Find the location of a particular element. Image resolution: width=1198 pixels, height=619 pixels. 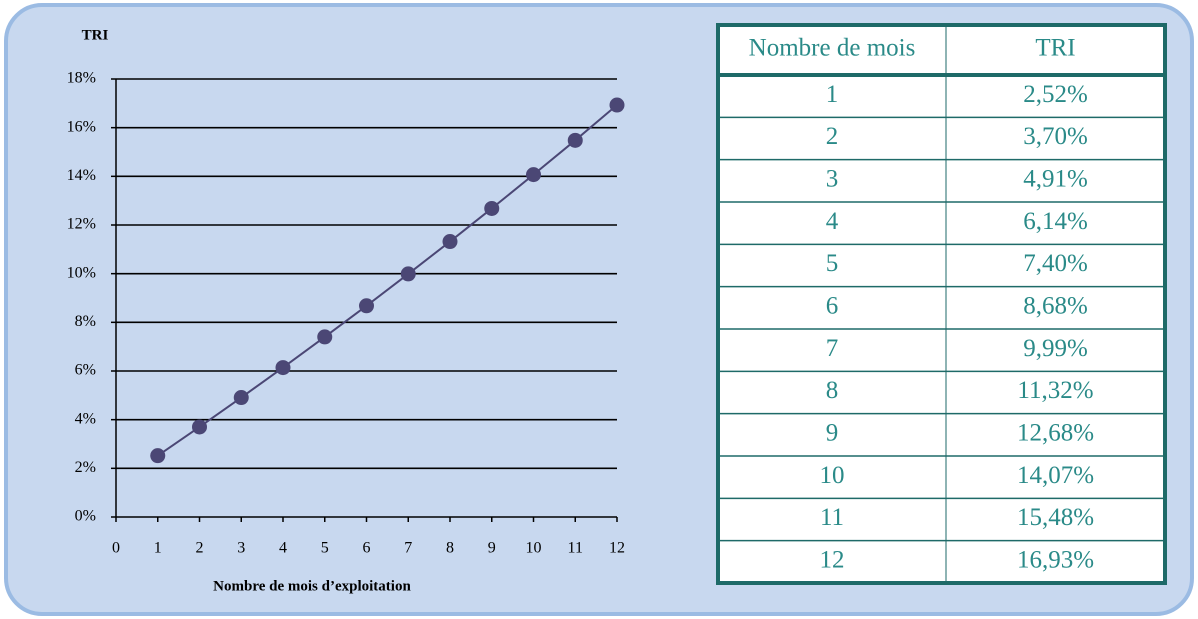

chart-title: TRI is located at coordinates (95, 35).